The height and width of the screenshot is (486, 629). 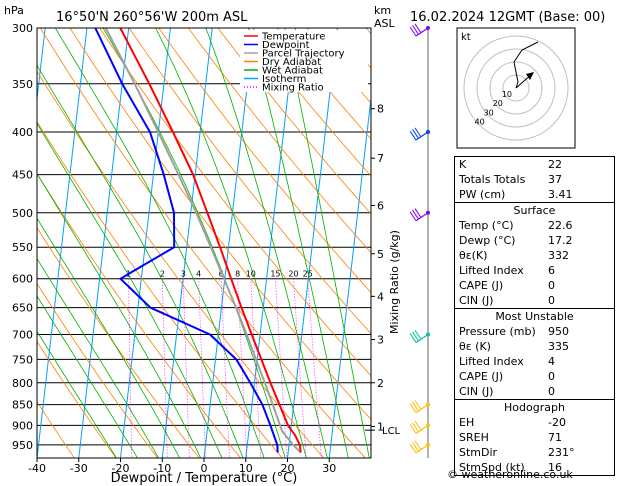 What do you see at coordinates (162, 274) in the screenshot?
I see `mixing-ratio-label: 2` at bounding box center [162, 274].